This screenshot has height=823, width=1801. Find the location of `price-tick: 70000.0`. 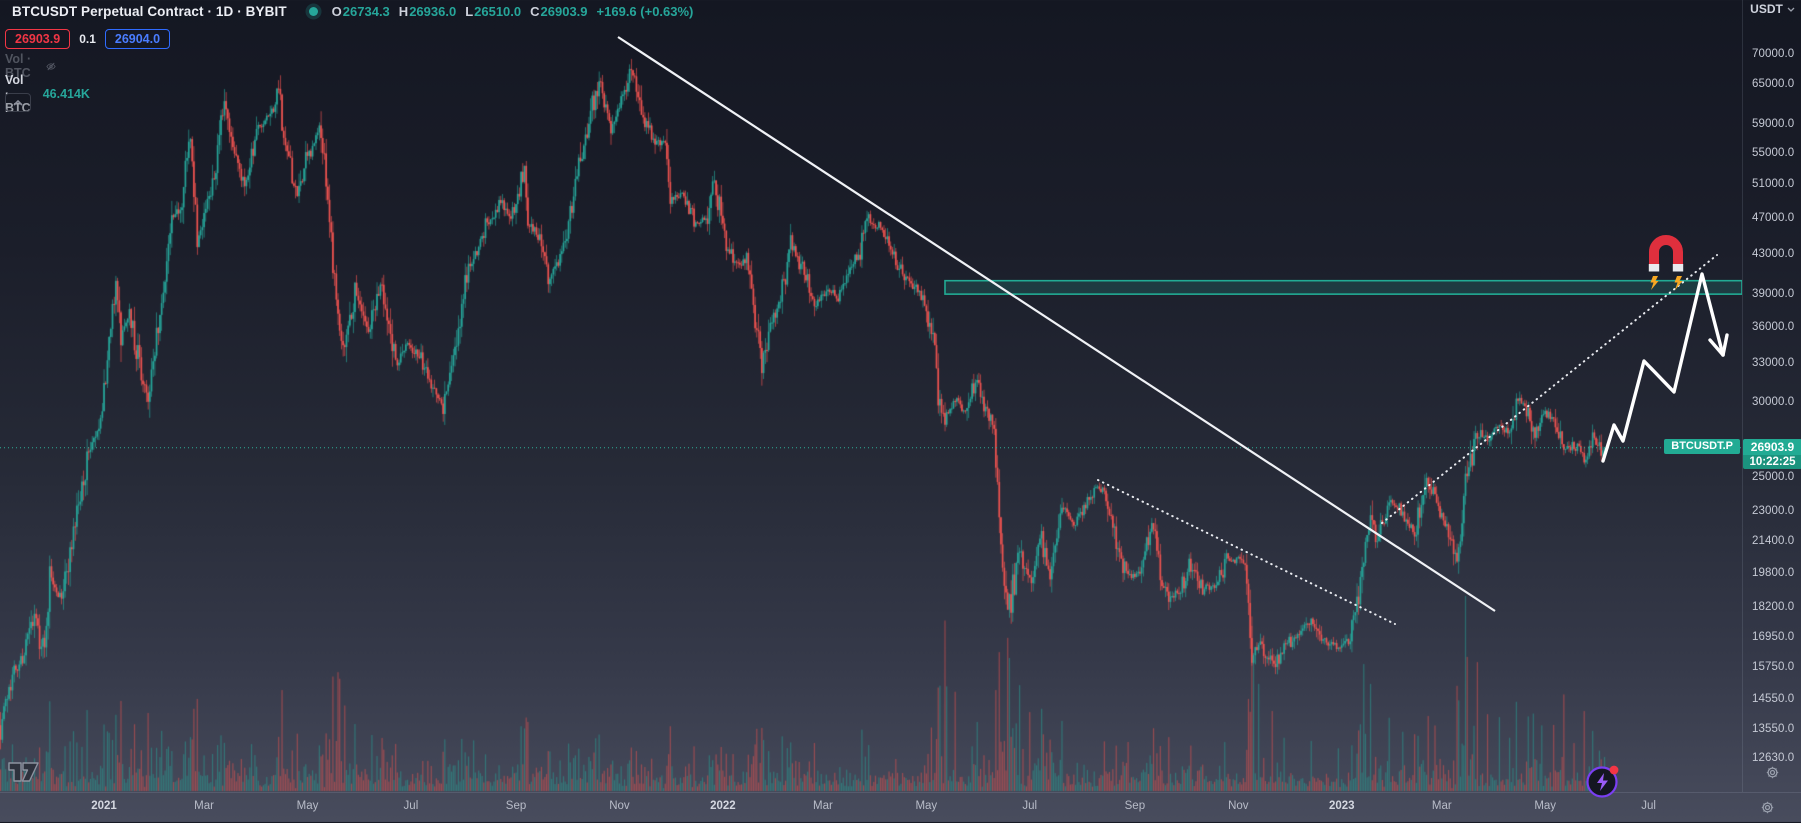

price-tick: 70000.0 is located at coordinates (1773, 53).